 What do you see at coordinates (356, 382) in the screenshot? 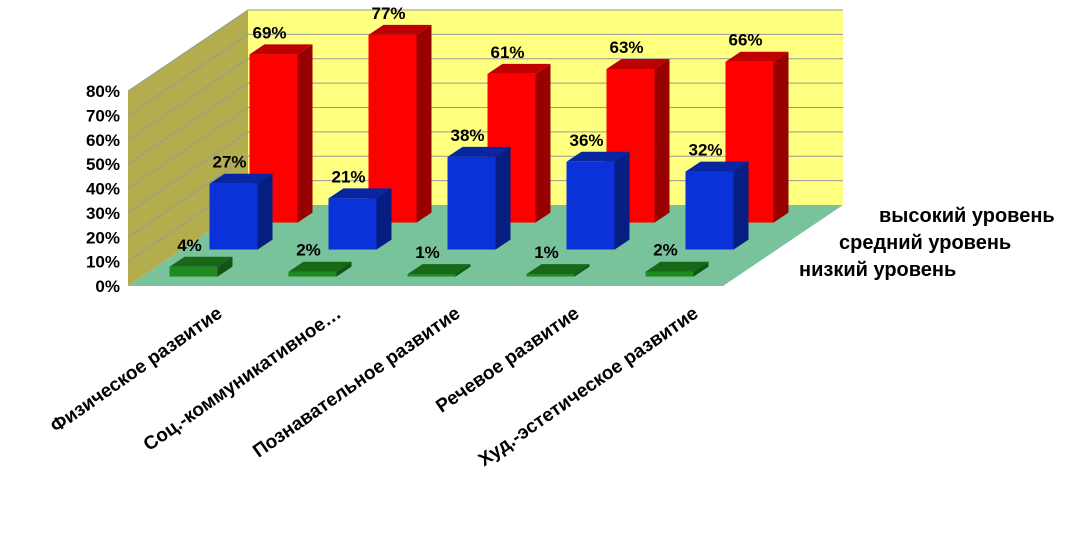
I see `x-tick-label: Познавательное развитие` at bounding box center [356, 382].